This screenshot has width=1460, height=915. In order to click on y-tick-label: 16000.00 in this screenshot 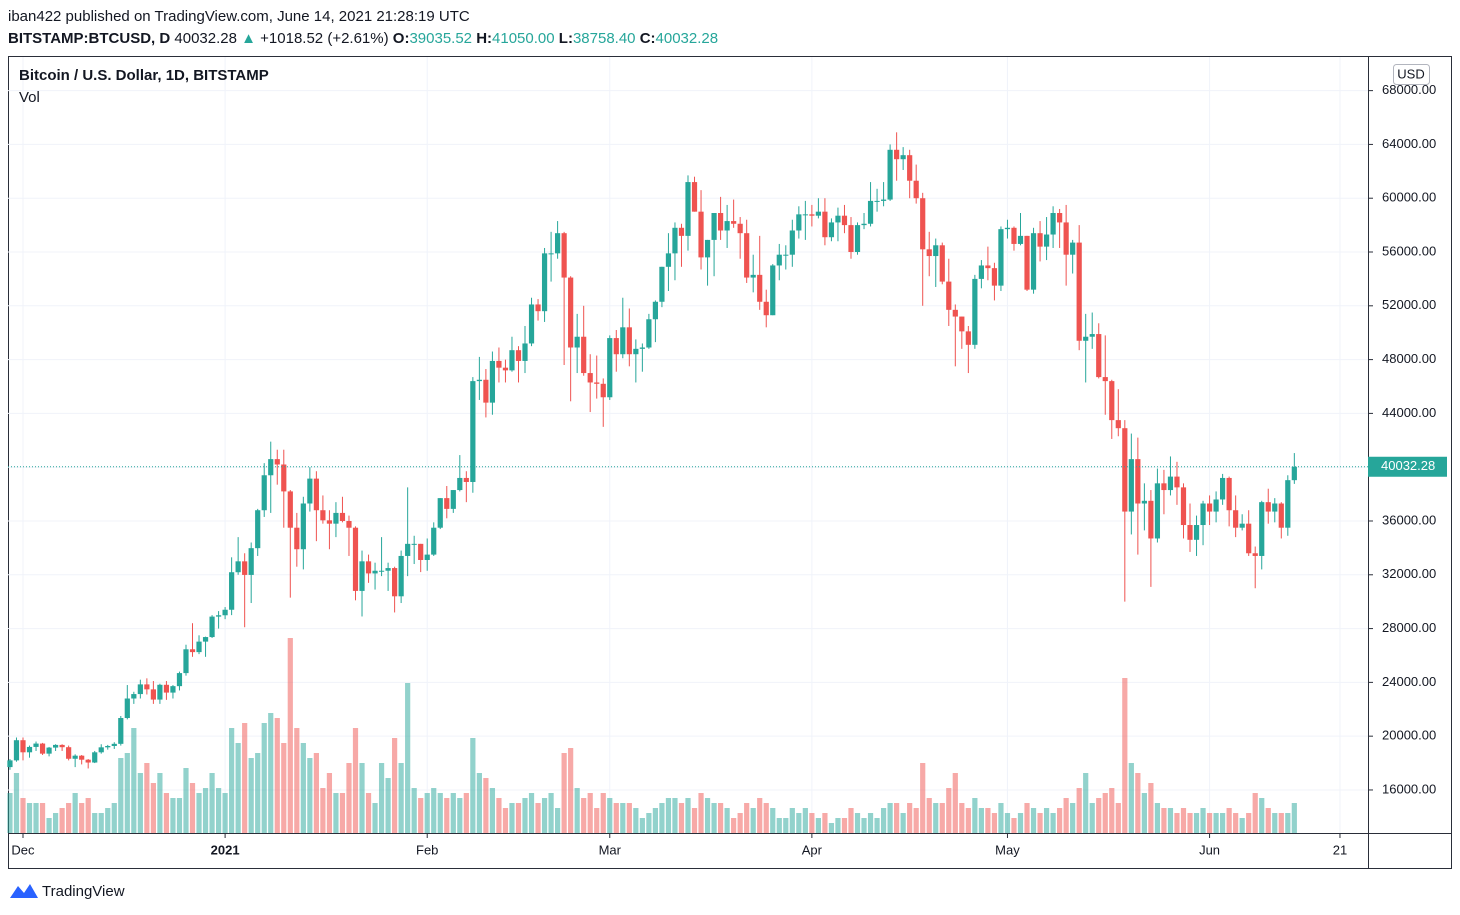, I will do `click(1409, 788)`.